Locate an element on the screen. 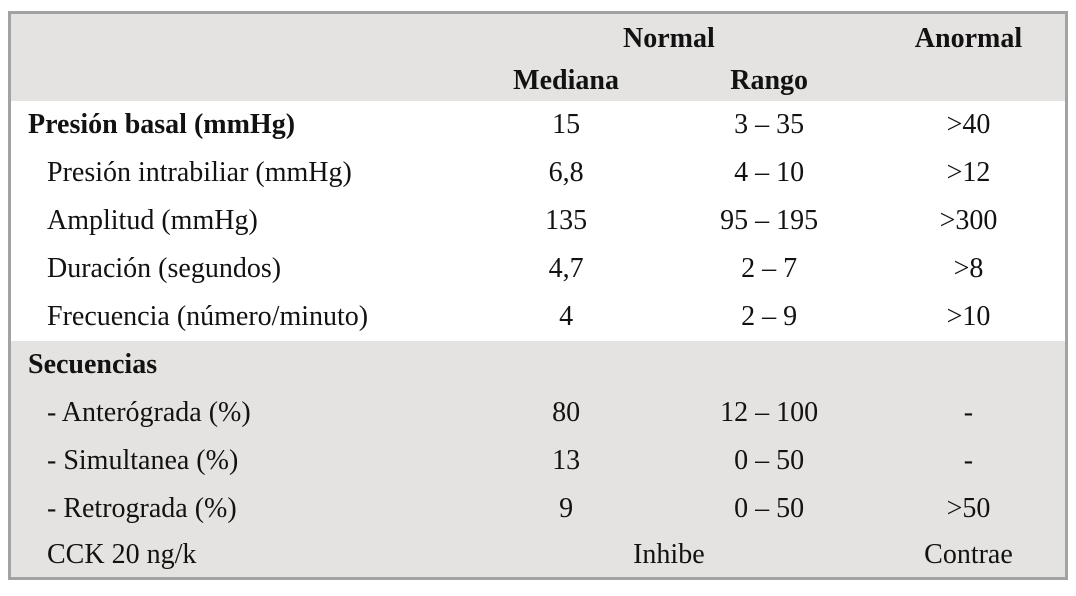 Image resolution: width=1076 pixels, height=596 pixels. header-row-group: Normal Anormal is located at coordinates (538, 36).